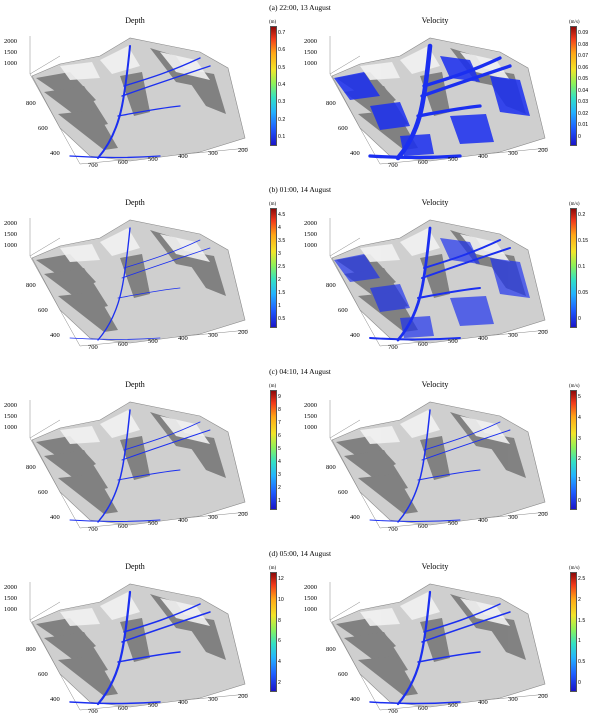 This screenshot has height=728, width=600. Describe the element at coordinates (414, 648) in the screenshot. I see `main-channel` at that location.